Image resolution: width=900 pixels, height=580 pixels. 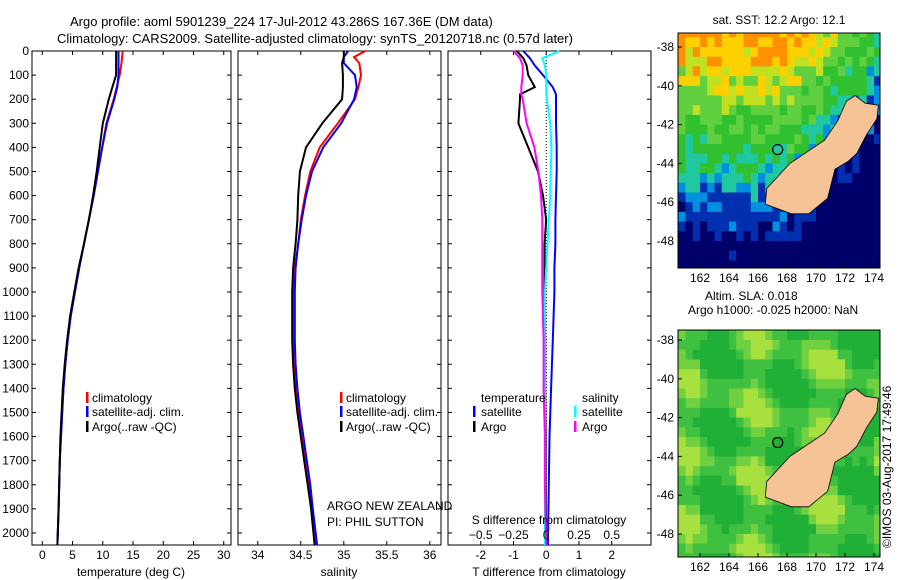 I want to click on salinity-xlabel: salinity, so click(x=339, y=572).